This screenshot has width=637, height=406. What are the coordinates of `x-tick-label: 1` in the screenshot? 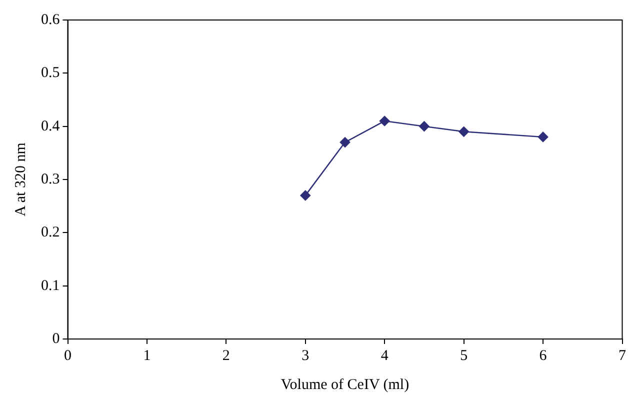 It's located at (147, 356).